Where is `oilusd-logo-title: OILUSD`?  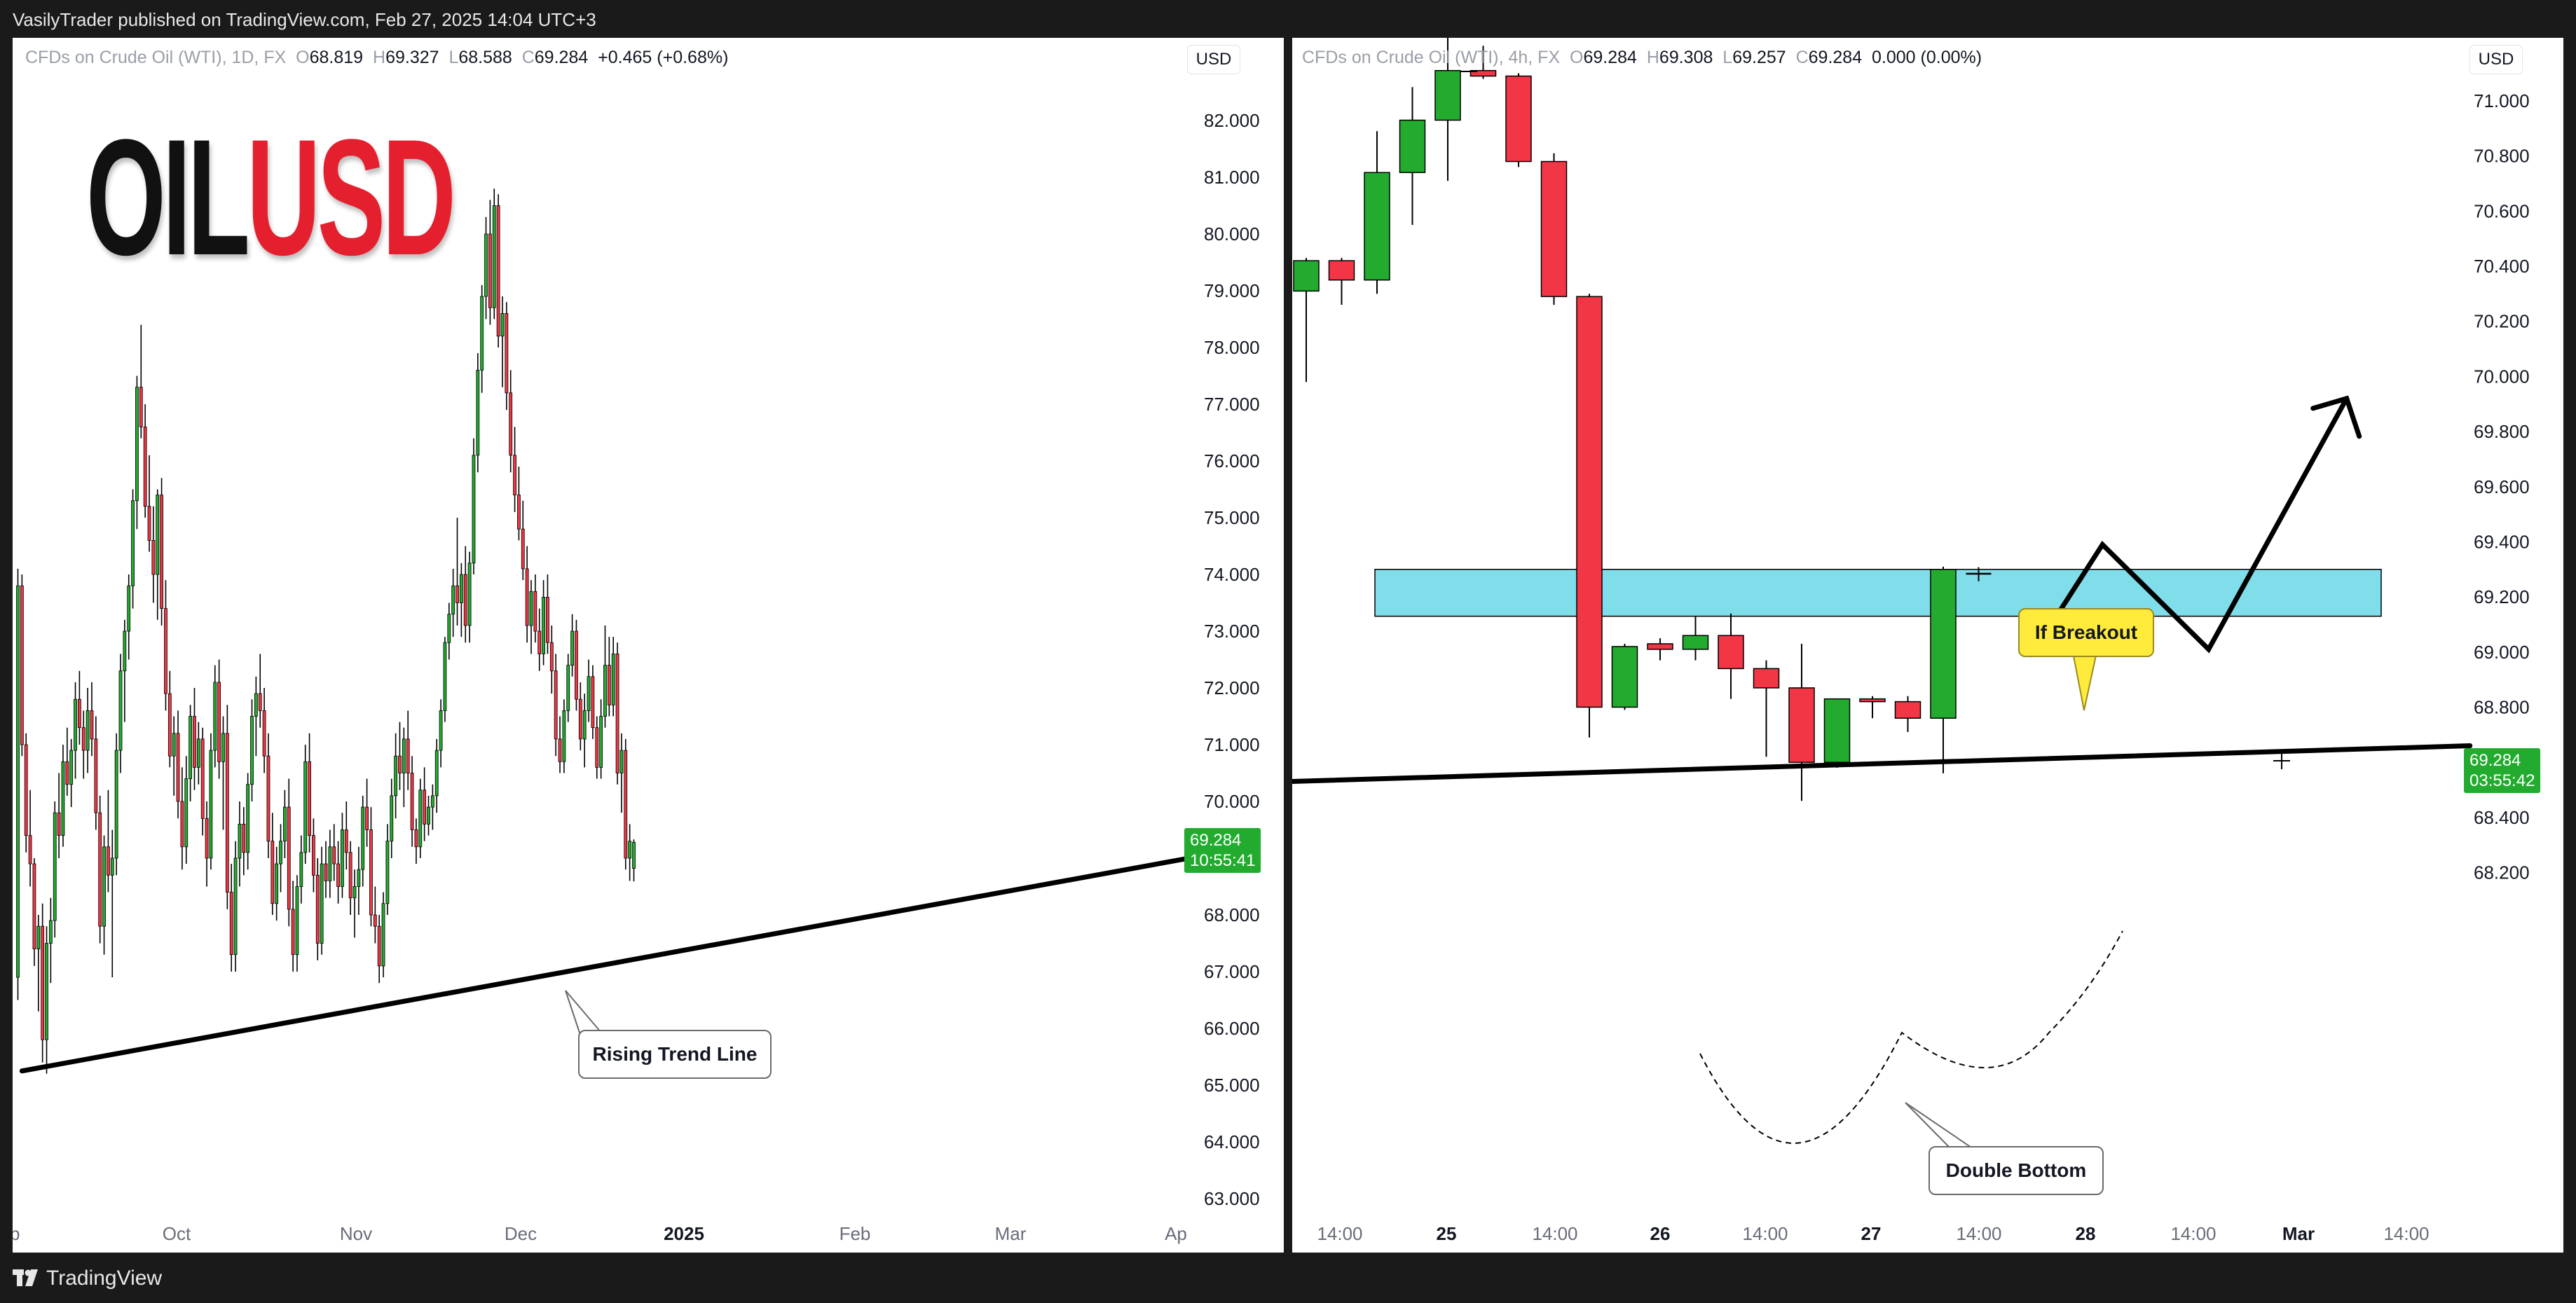
oilusd-logo-title: OILUSD is located at coordinates (271, 197).